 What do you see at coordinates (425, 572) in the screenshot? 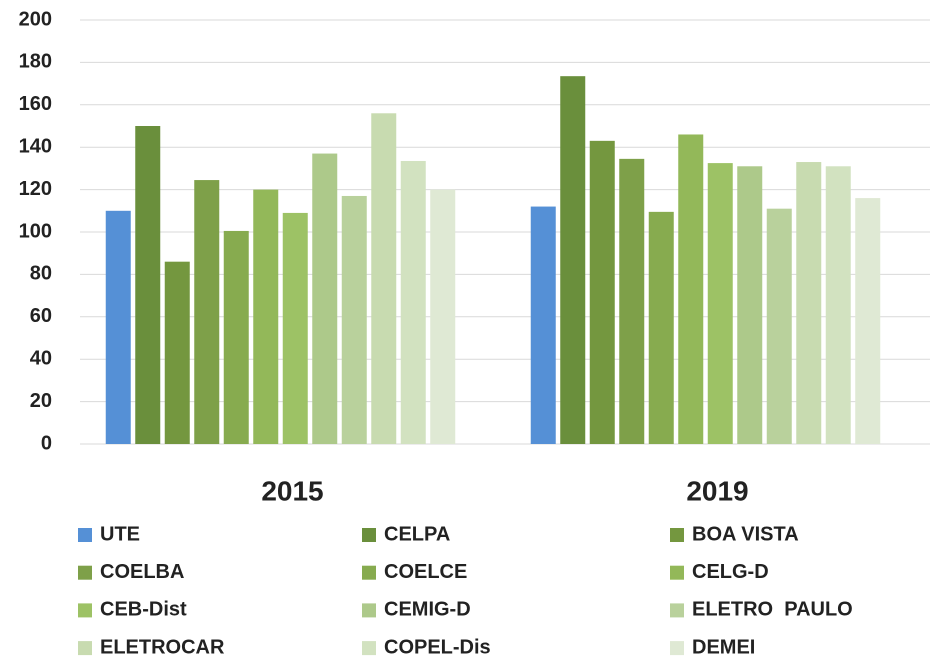
I see `legend-label: COELCE` at bounding box center [425, 572].